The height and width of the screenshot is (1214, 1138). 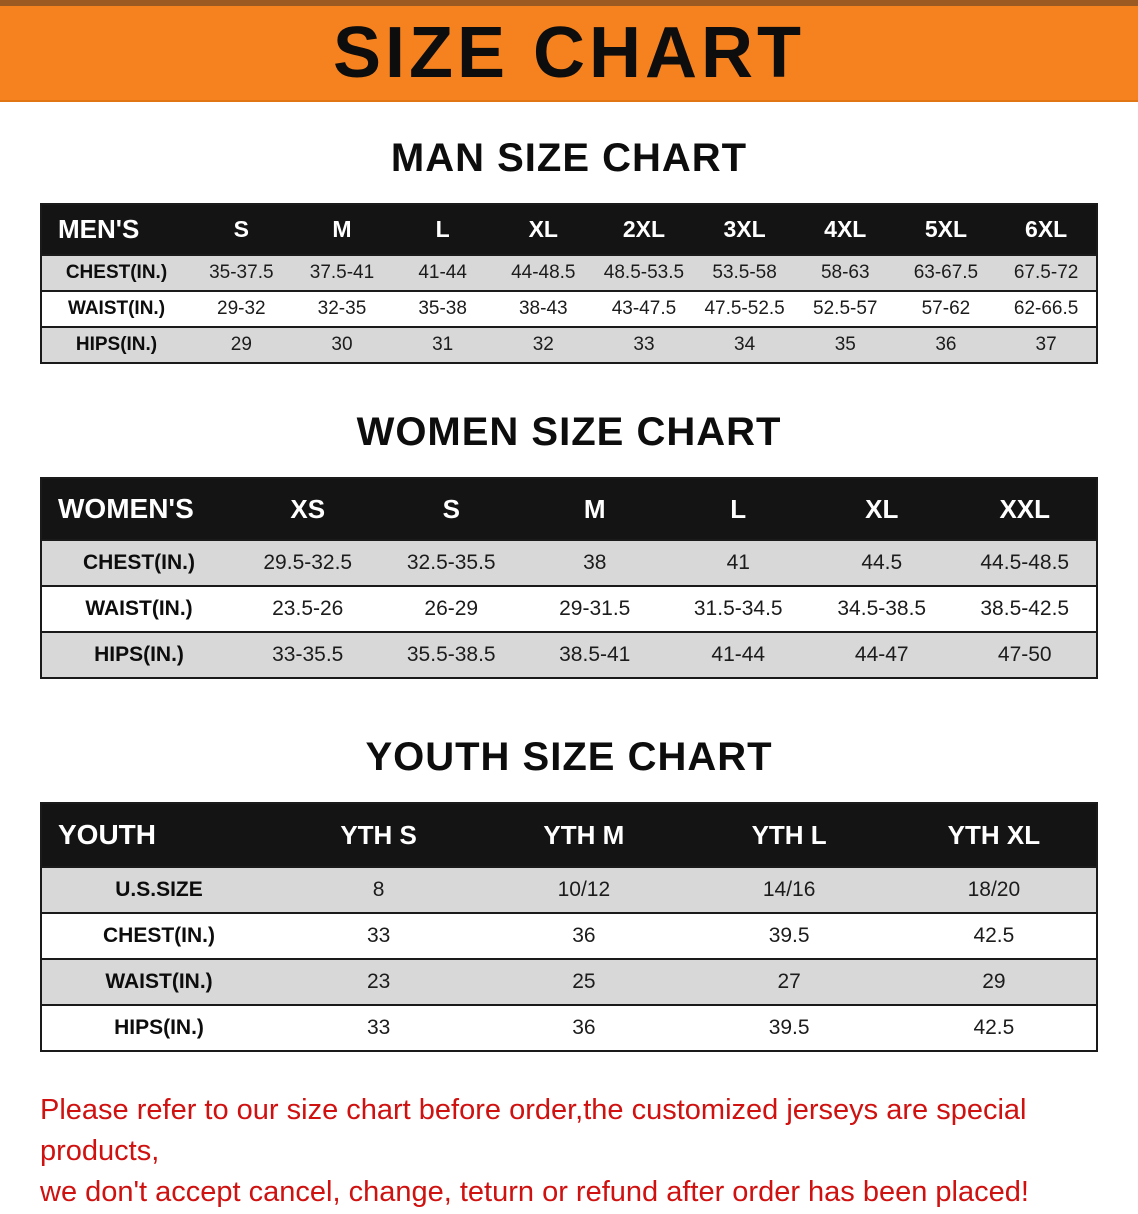 I want to click on table-row: HIPS(IN.) 29 30 31 32 33 34 35 36 37, so click(x=569, y=345).